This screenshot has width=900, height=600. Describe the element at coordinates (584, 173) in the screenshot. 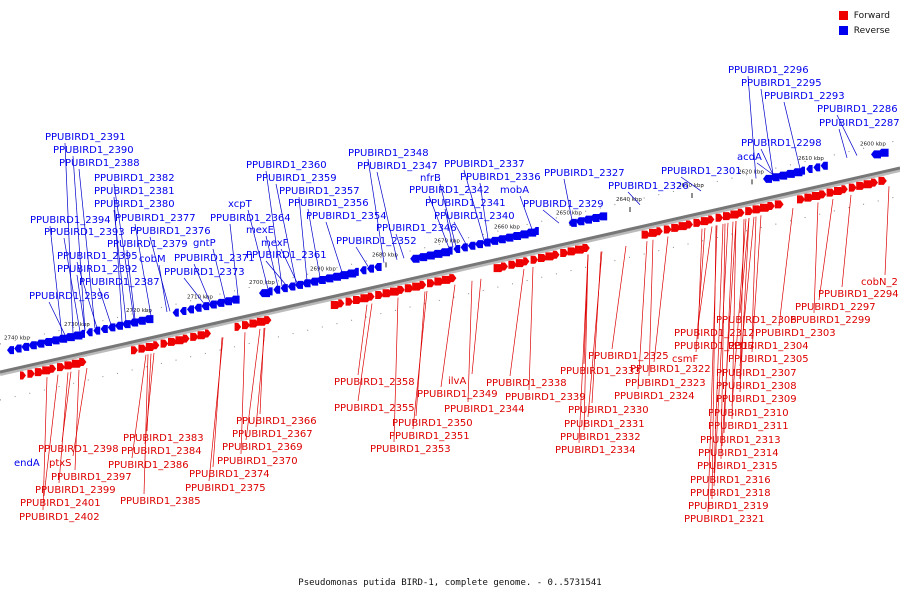

I see `reverse-gene-label: PPUBIRD1_2327` at that location.